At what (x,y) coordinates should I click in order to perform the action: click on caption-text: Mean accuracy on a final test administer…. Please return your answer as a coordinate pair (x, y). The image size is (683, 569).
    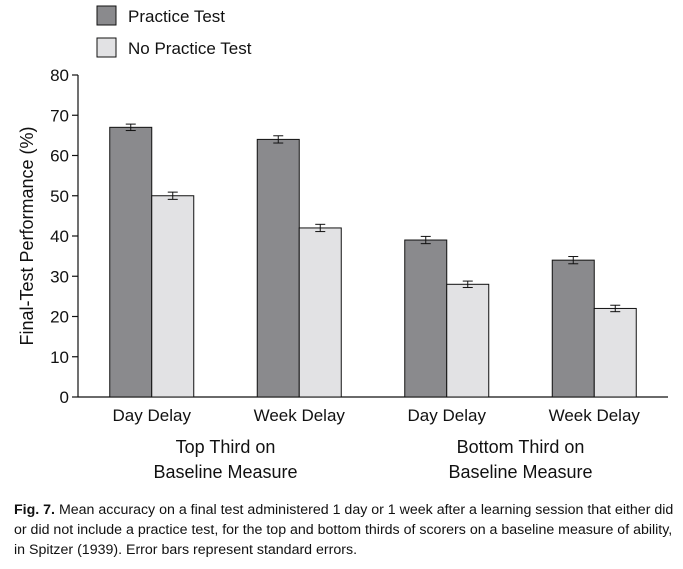
    Looking at the image, I should click on (344, 530).